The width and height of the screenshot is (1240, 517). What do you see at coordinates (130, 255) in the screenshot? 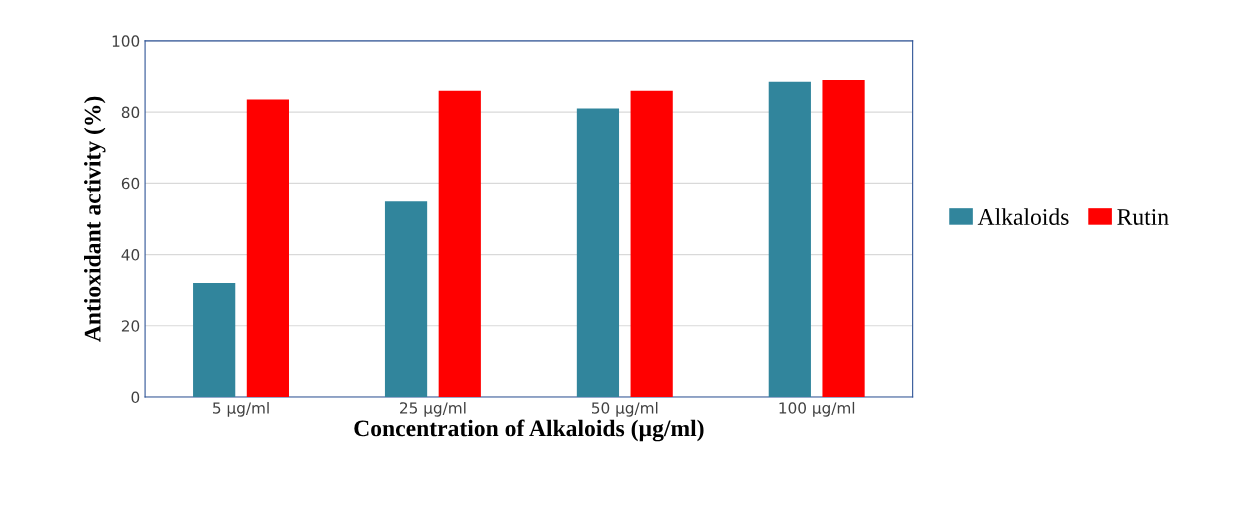
I see `y-tick-label: 40` at bounding box center [130, 255].